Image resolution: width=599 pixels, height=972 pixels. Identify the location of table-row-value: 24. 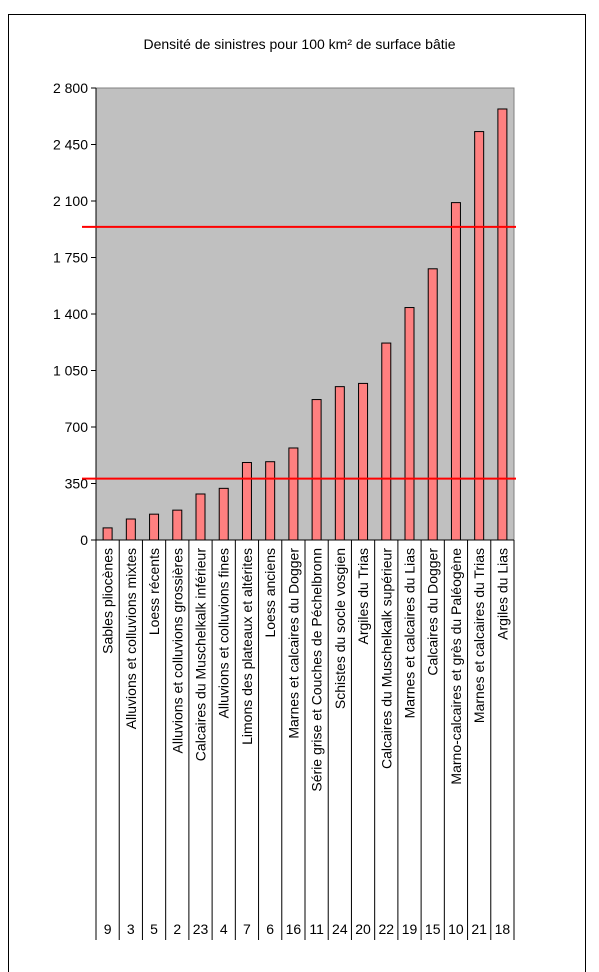
(340, 929).